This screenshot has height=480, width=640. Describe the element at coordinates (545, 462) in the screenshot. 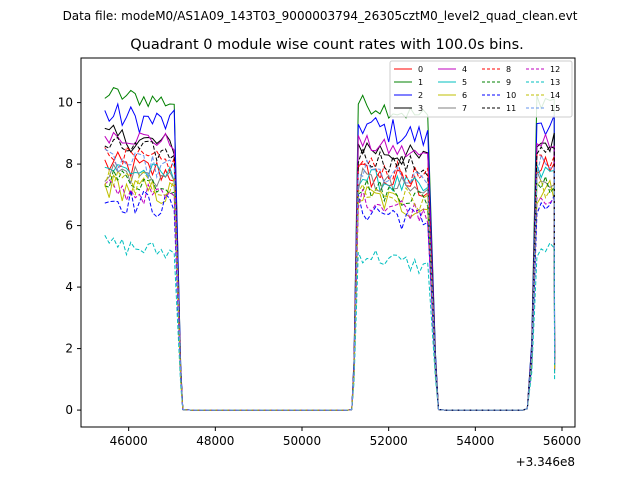

I see `x-offset-label: +3.346e8` at that location.